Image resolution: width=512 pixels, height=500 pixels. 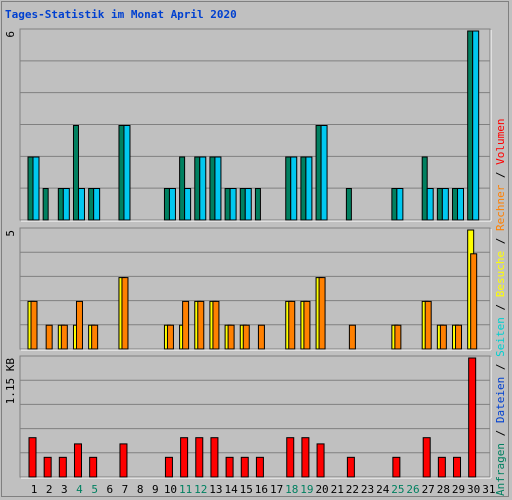 What do you see at coordinates (458, 489) in the screenshot?
I see `x-tick-label-day-29: 29` at bounding box center [458, 489].